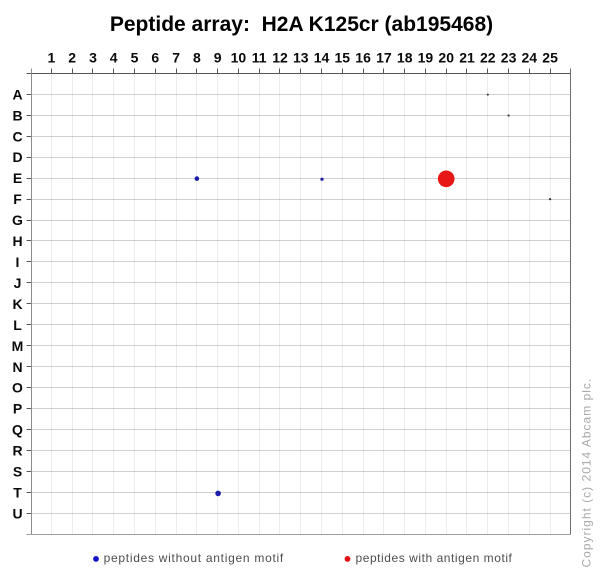  What do you see at coordinates (17, 136) in the screenshot?
I see `svg-text: C` at bounding box center [17, 136].